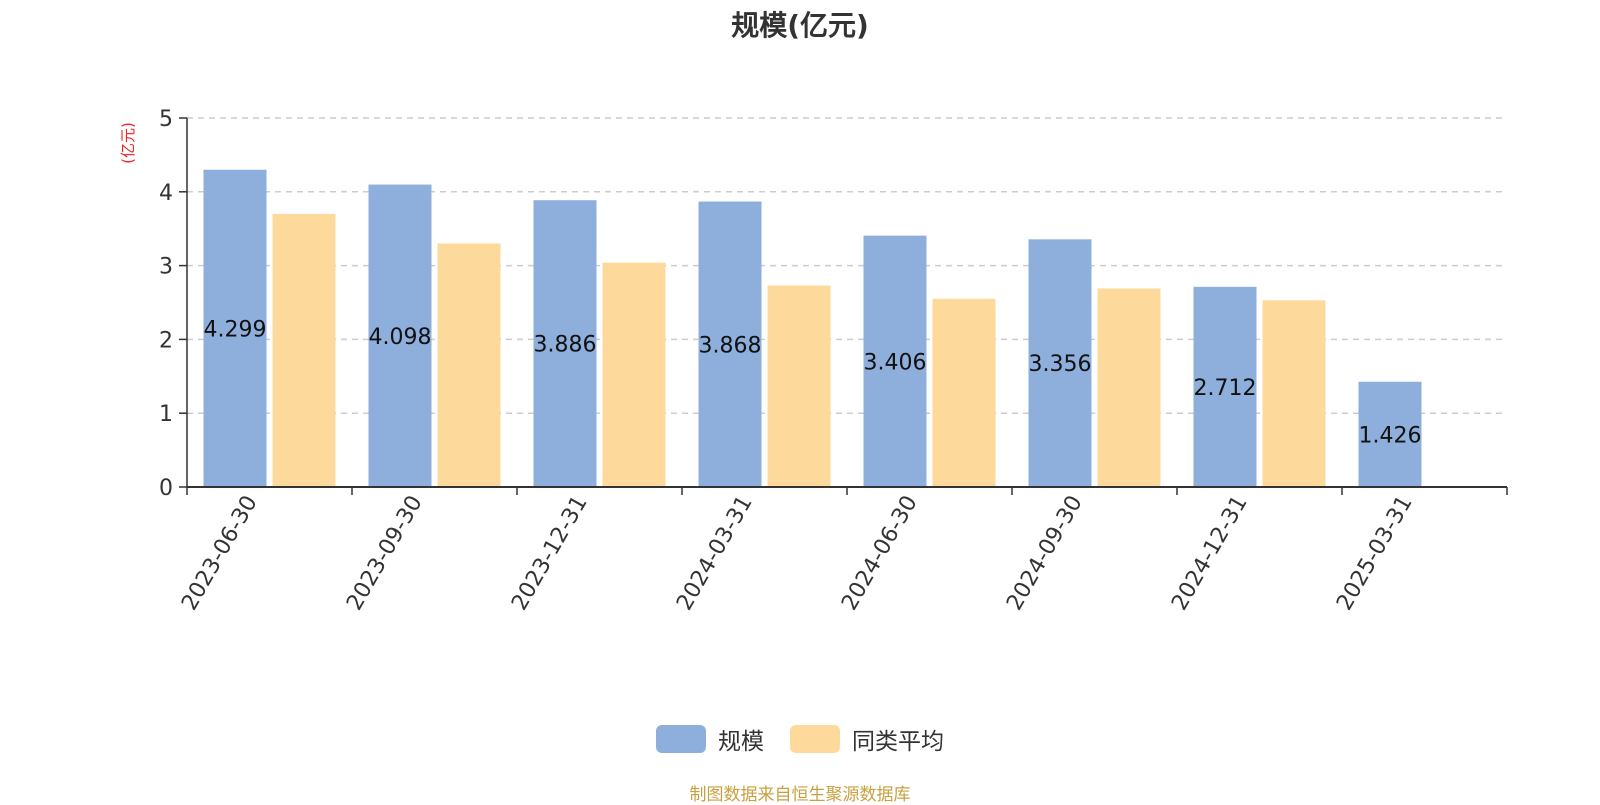  Describe the element at coordinates (898, 742) in the screenshot. I see `legend-label-peer-average: 同类平均` at that location.